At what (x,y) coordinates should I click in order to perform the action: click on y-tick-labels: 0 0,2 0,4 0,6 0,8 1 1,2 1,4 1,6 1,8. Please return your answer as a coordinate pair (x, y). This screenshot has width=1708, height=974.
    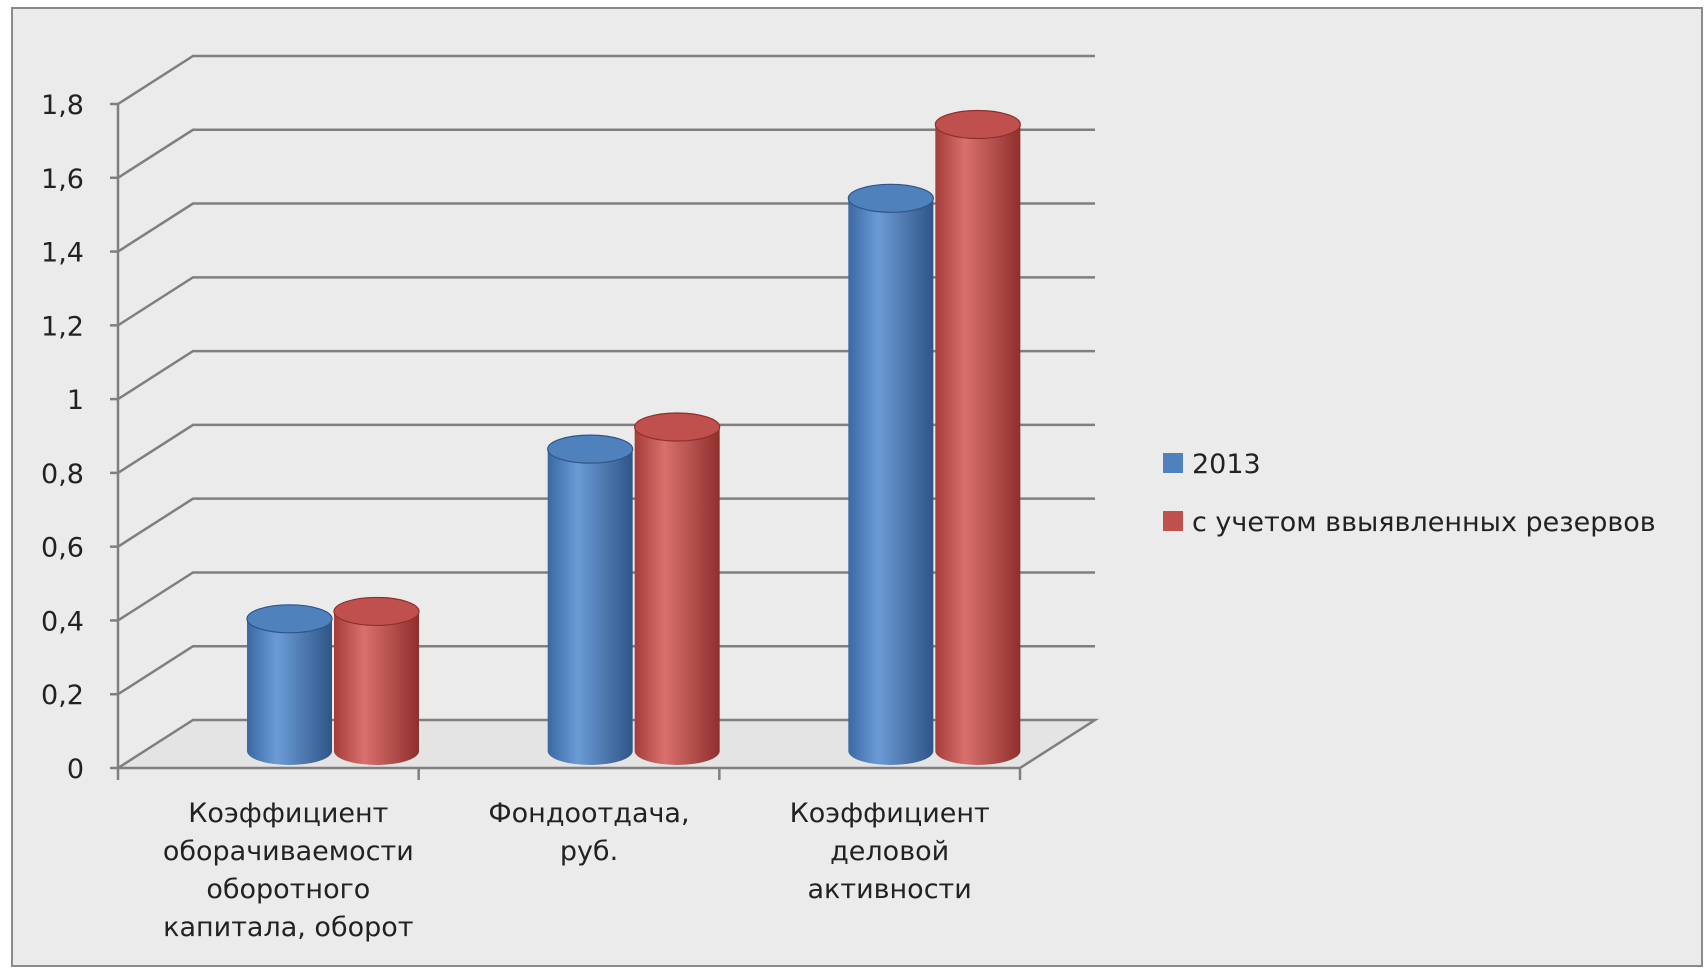
    Looking at the image, I should click on (62, 437).